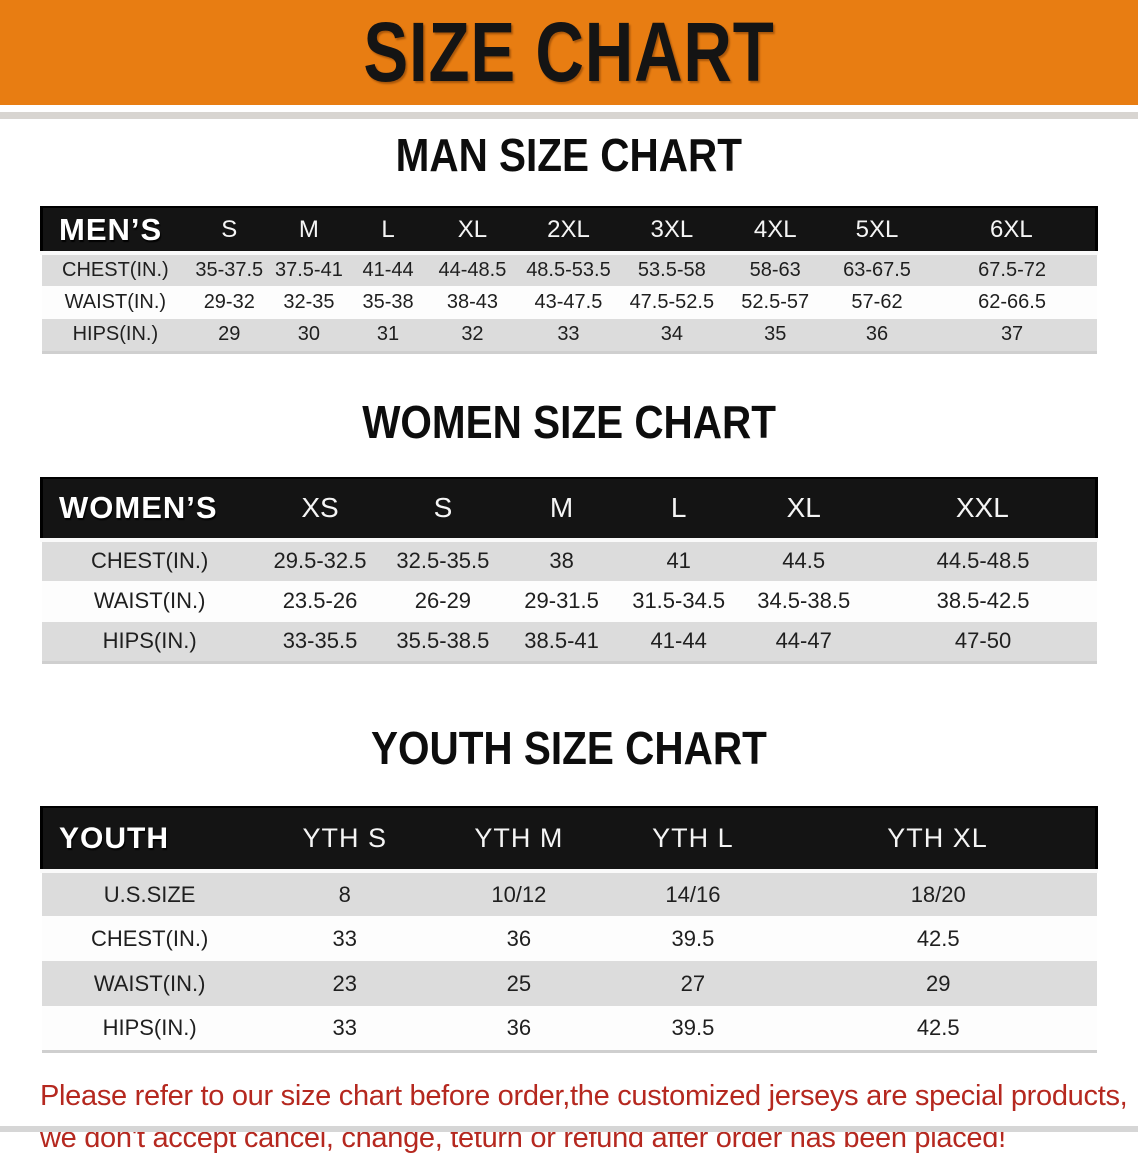 The height and width of the screenshot is (1159, 1138). I want to click on column-header-cell: XXL, so click(983, 509).